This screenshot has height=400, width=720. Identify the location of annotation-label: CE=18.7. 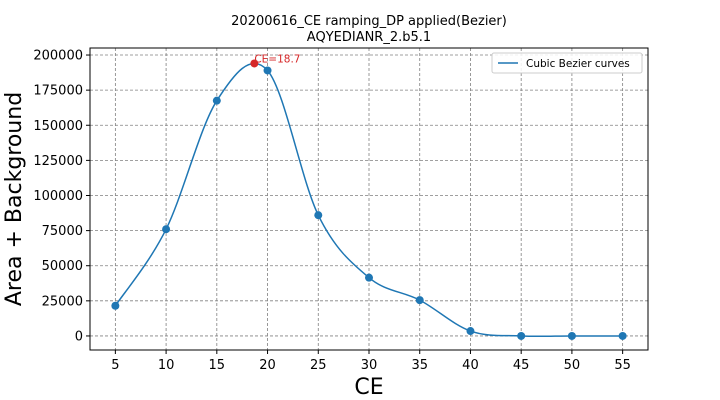
(277, 59).